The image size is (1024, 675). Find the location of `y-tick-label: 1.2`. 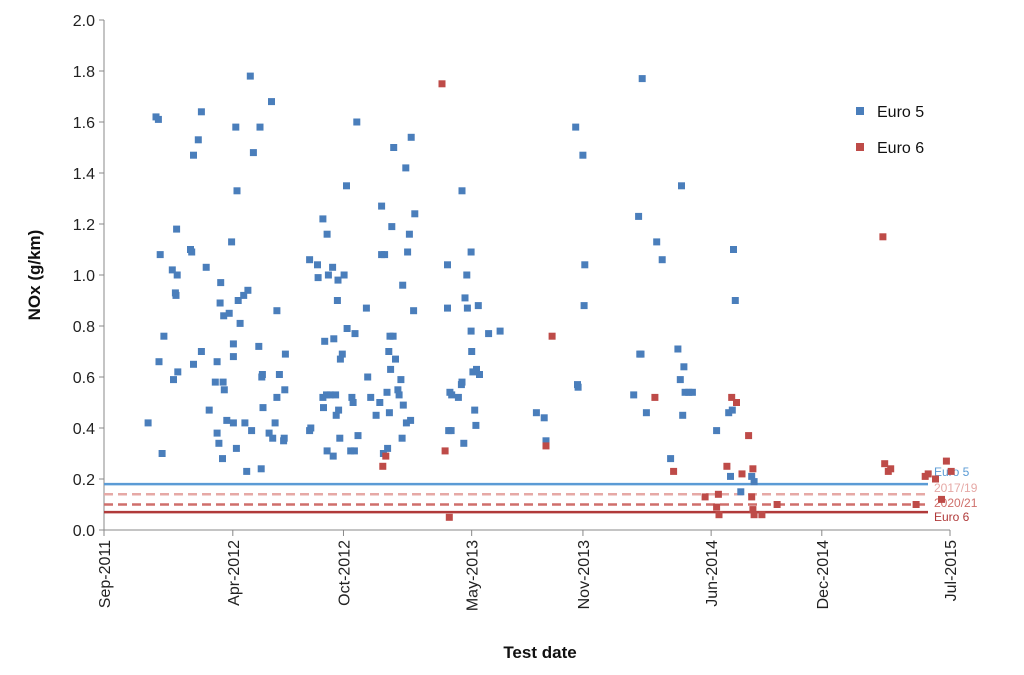

y-tick-label: 1.2 is located at coordinates (84, 225).